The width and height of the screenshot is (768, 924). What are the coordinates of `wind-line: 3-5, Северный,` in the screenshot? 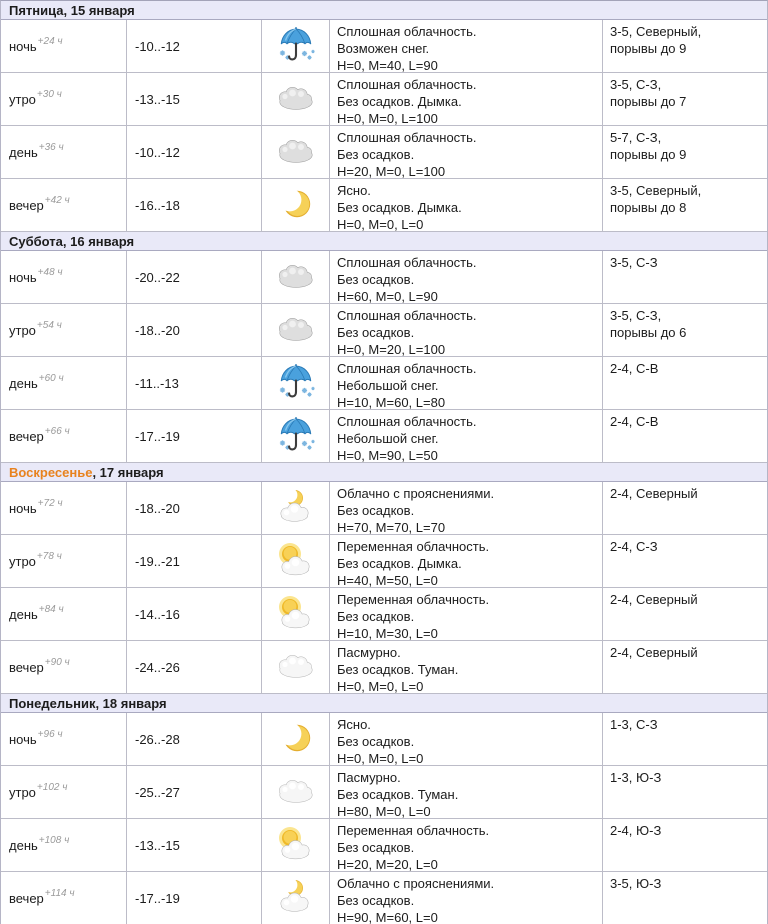 It's located at (656, 190).